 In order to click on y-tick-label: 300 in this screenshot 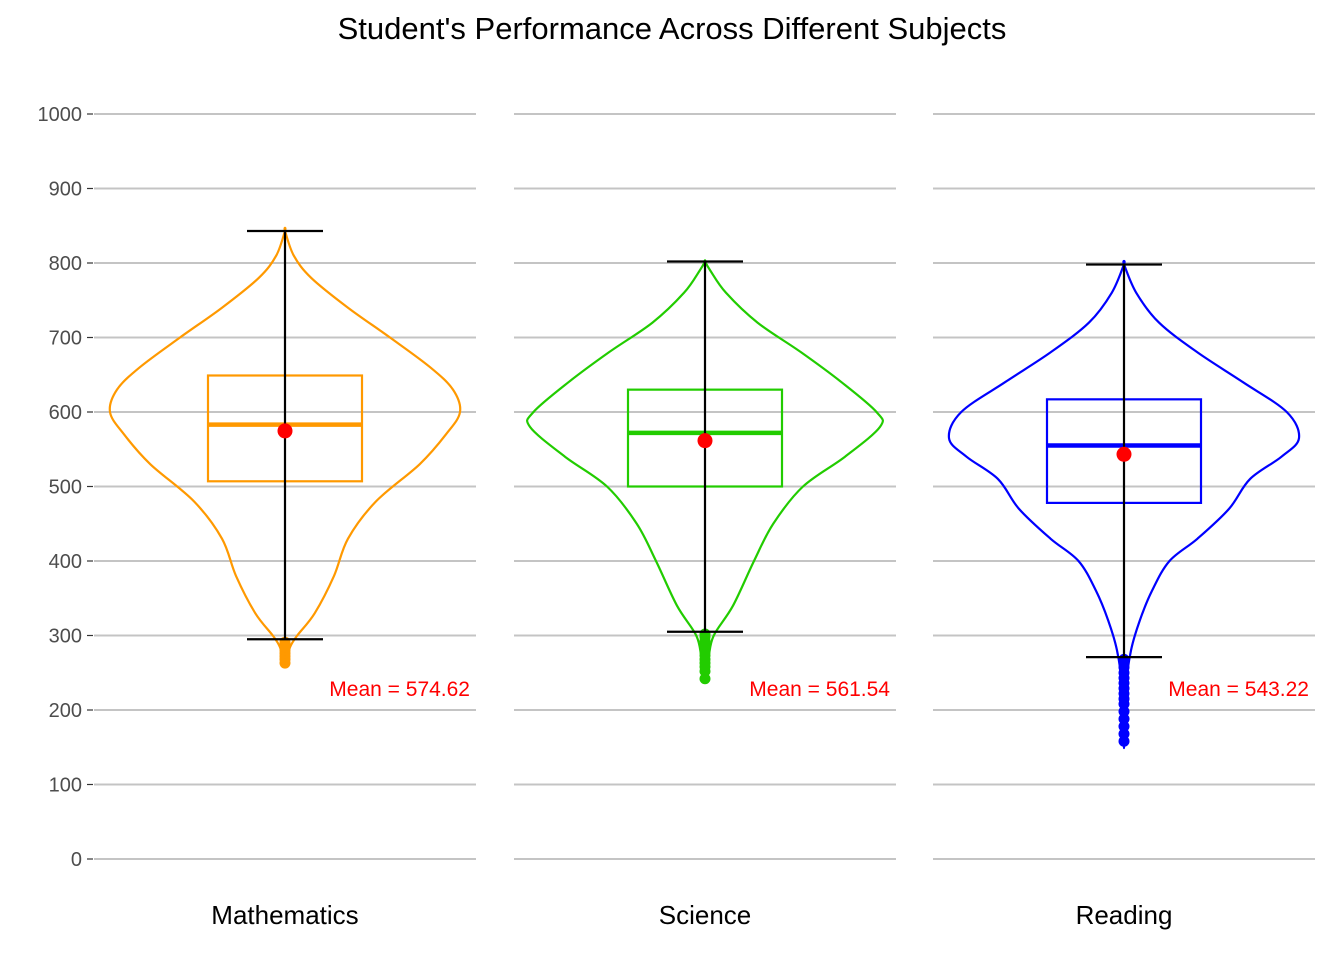, I will do `click(65, 637)`.